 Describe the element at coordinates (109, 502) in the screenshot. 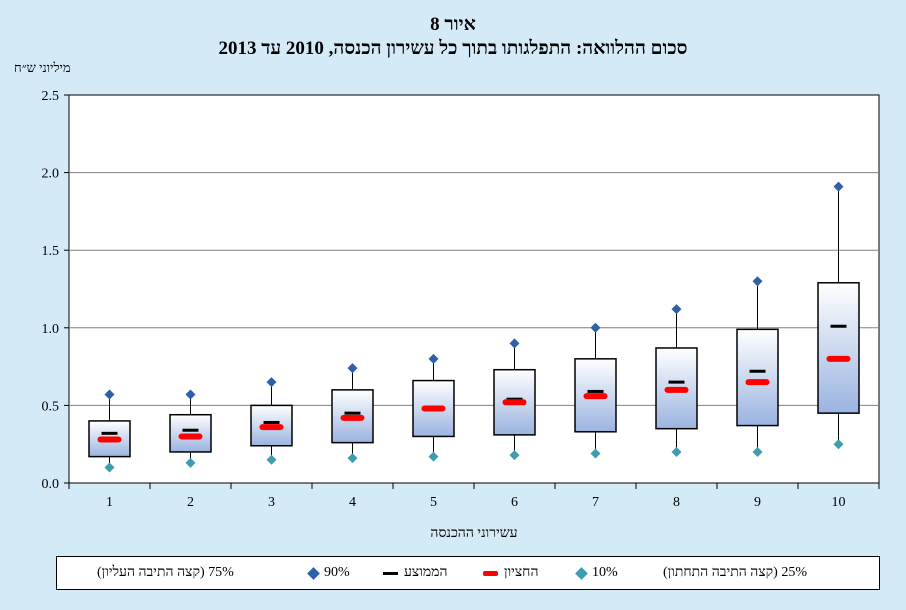

I see `x-tick-label: 1` at that location.